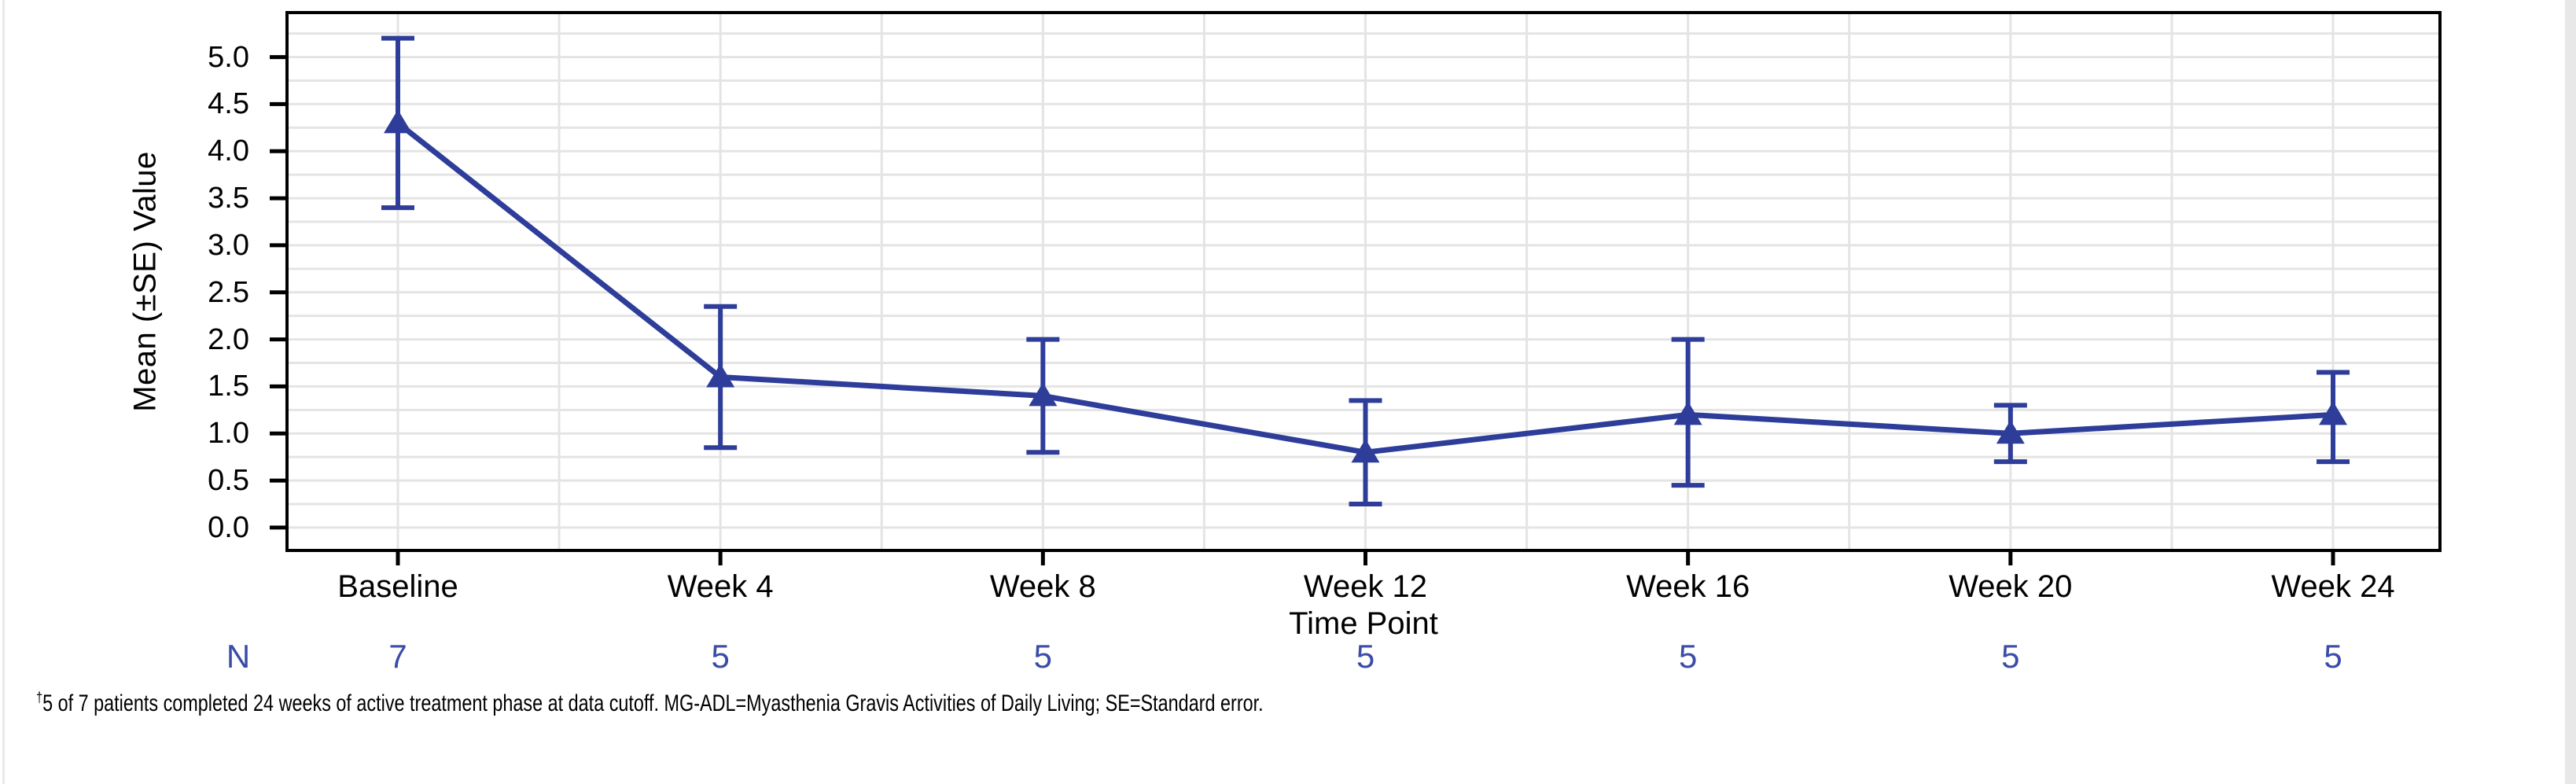  Describe the element at coordinates (229, 151) in the screenshot. I see `y-tick-label: 4.0` at that location.